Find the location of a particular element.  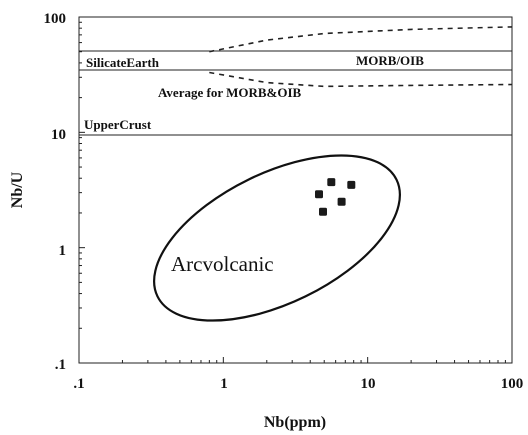

x-tick-label: 10 is located at coordinates (368, 384).